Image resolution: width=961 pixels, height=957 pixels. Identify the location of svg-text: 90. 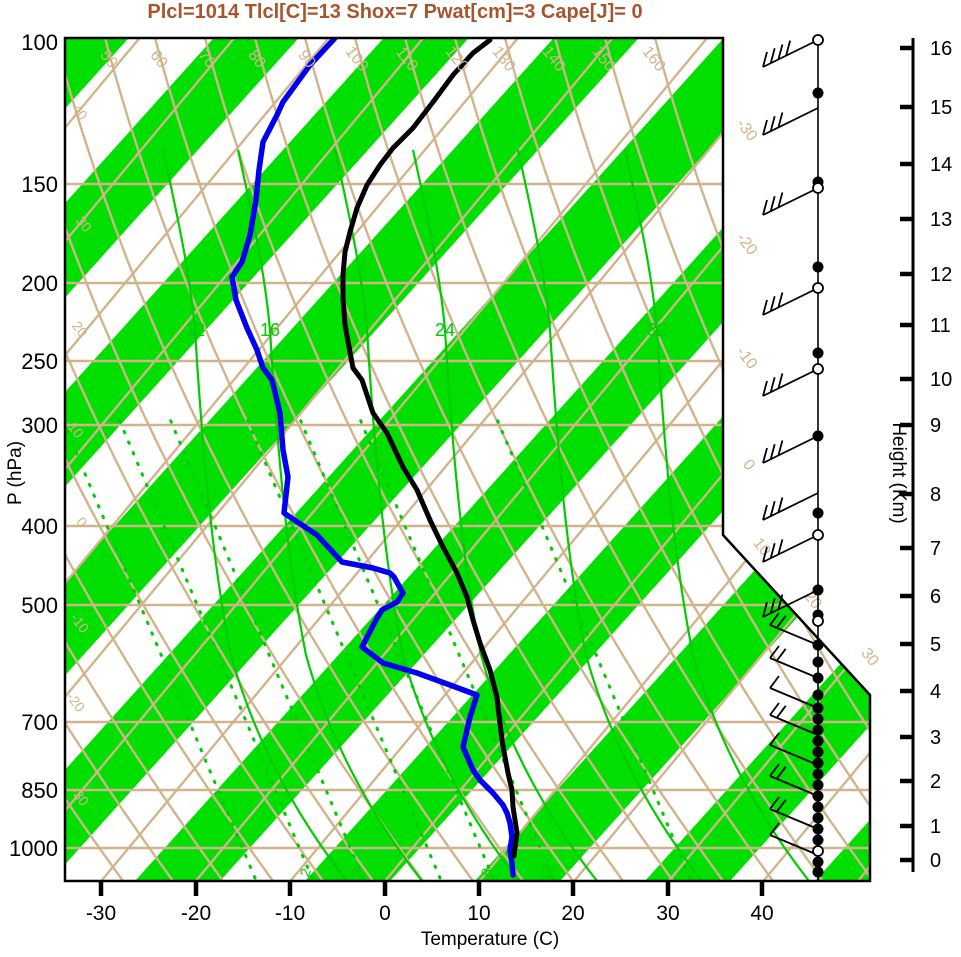
(306, 59).